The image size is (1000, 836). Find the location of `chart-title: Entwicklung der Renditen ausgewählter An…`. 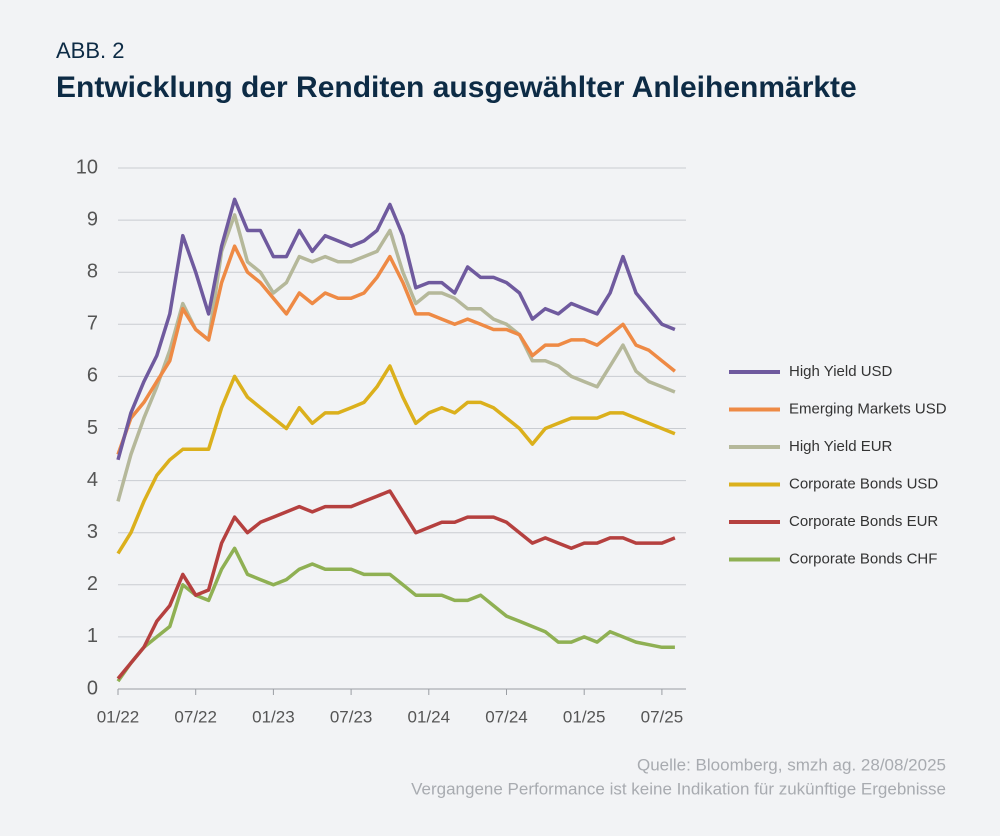

chart-title: Entwicklung der Renditen ausgewählter An… is located at coordinates (456, 87).